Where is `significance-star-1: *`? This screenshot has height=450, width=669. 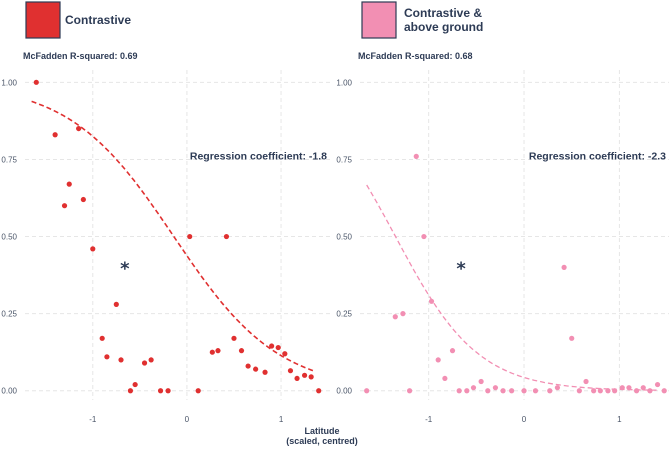 significance-star-1: * is located at coordinates (125, 268).